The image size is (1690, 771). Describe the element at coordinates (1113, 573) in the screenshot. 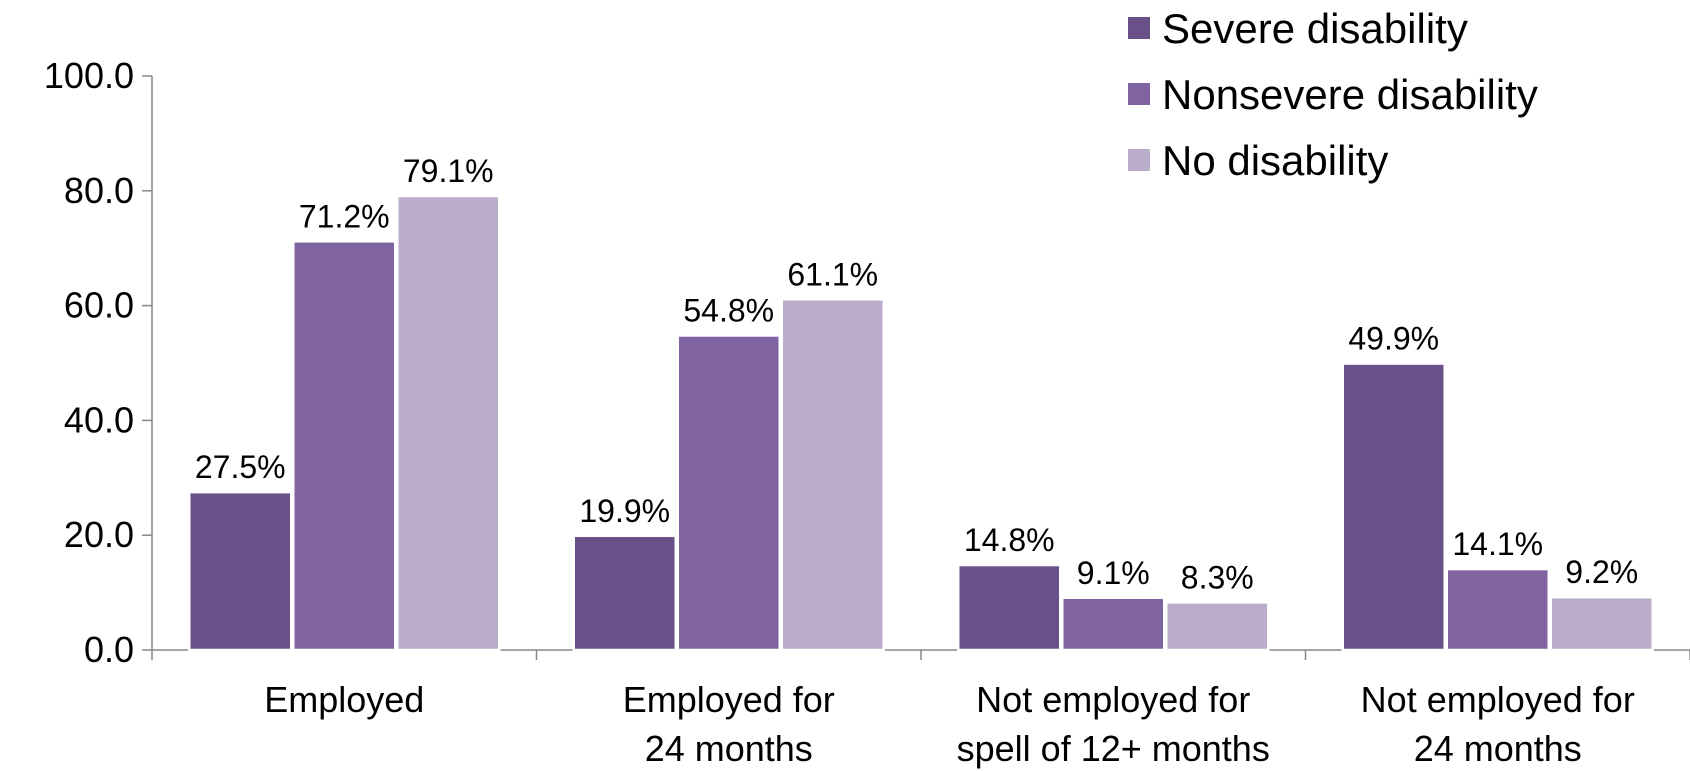

I see `data-label: 9.1%` at that location.